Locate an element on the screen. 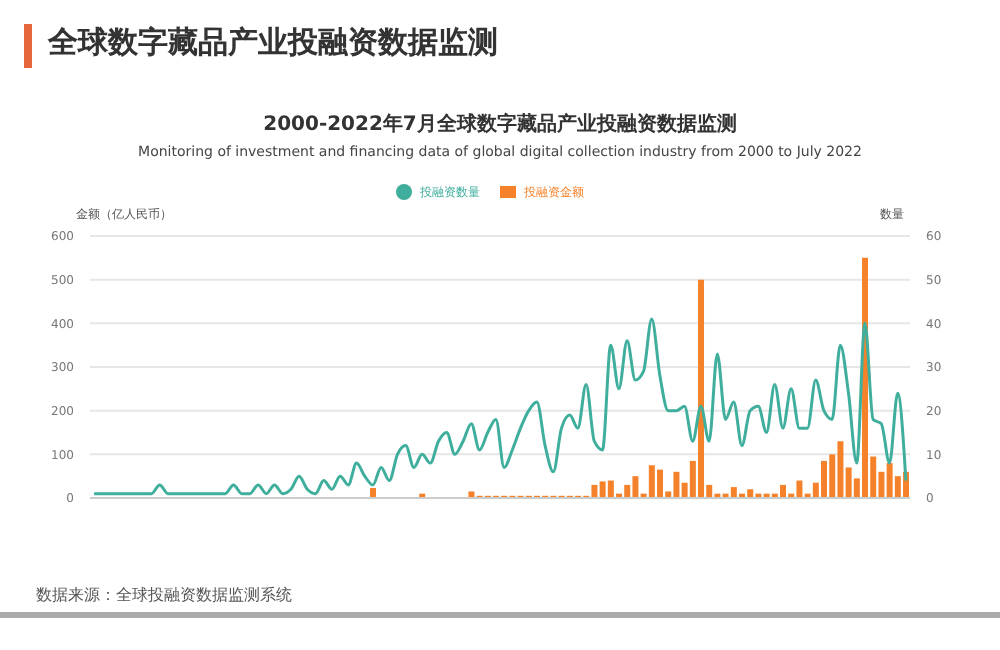 This screenshot has width=1000, height=650. source-note: 数据来源：全球投融资数据监测系统 is located at coordinates (164, 595).